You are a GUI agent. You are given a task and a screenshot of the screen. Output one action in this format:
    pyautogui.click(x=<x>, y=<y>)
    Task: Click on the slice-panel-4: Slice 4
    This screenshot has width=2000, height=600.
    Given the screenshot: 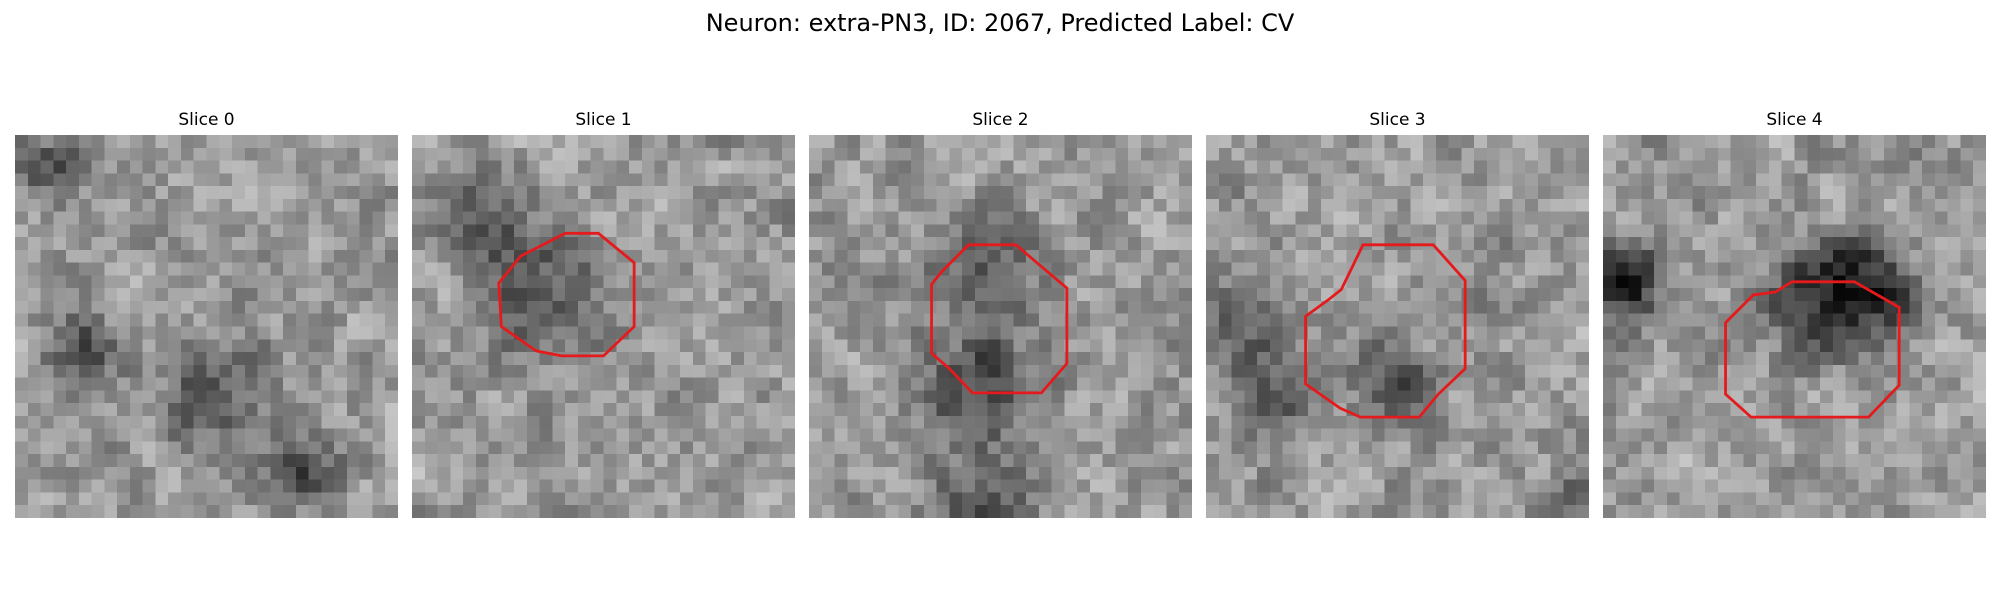 What is the action you would take?
    pyautogui.click(x=1794, y=313)
    